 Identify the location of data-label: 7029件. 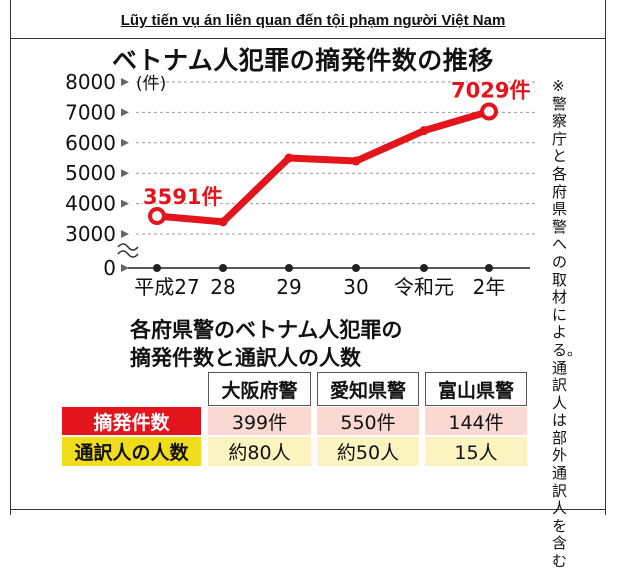
(490, 91).